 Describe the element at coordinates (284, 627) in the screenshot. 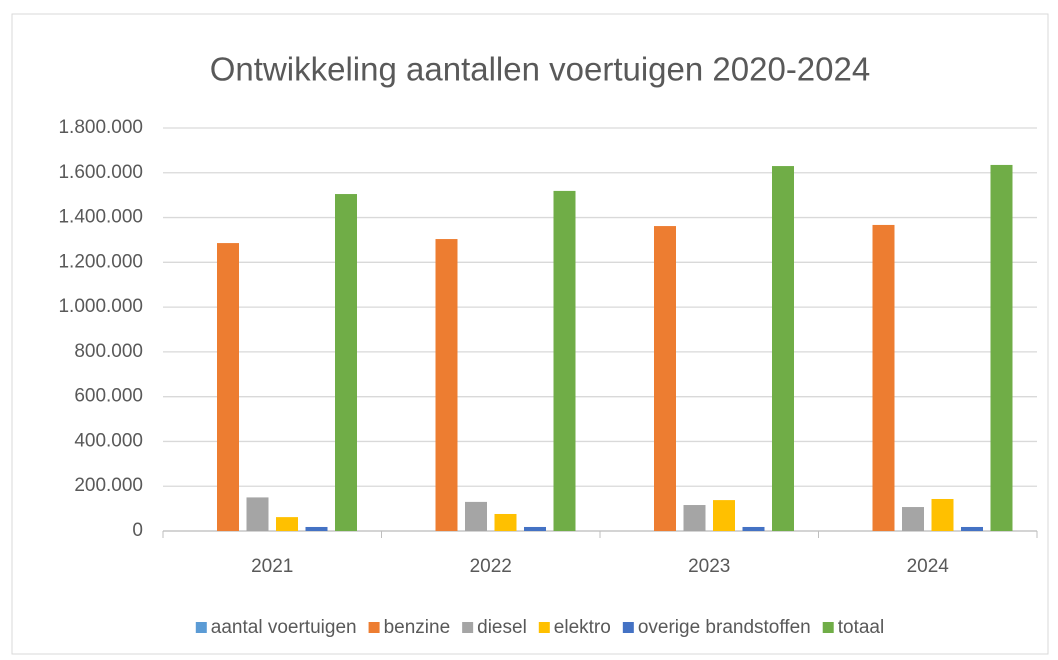

I see `legend-label: aantal voertuigen` at that location.